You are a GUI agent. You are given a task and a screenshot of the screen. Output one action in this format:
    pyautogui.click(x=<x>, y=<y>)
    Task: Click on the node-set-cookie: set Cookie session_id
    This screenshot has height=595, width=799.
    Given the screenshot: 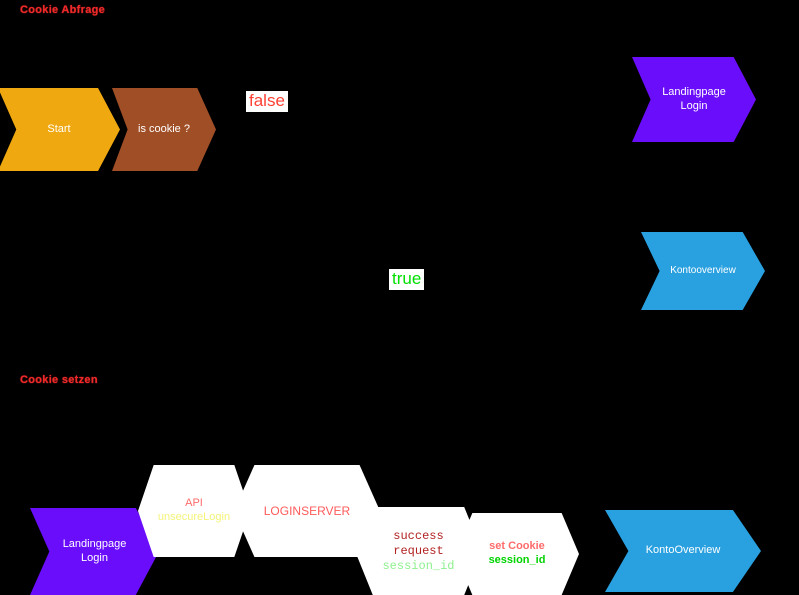 What is the action you would take?
    pyautogui.click(x=517, y=554)
    